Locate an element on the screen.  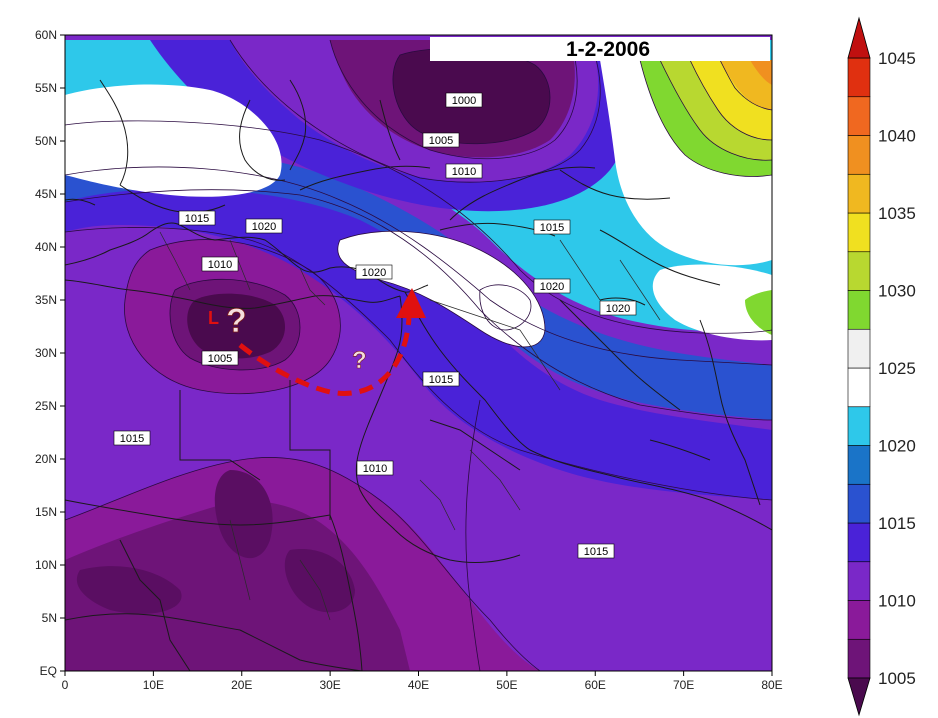
colorbar-label: 1015 is located at coordinates (897, 523).